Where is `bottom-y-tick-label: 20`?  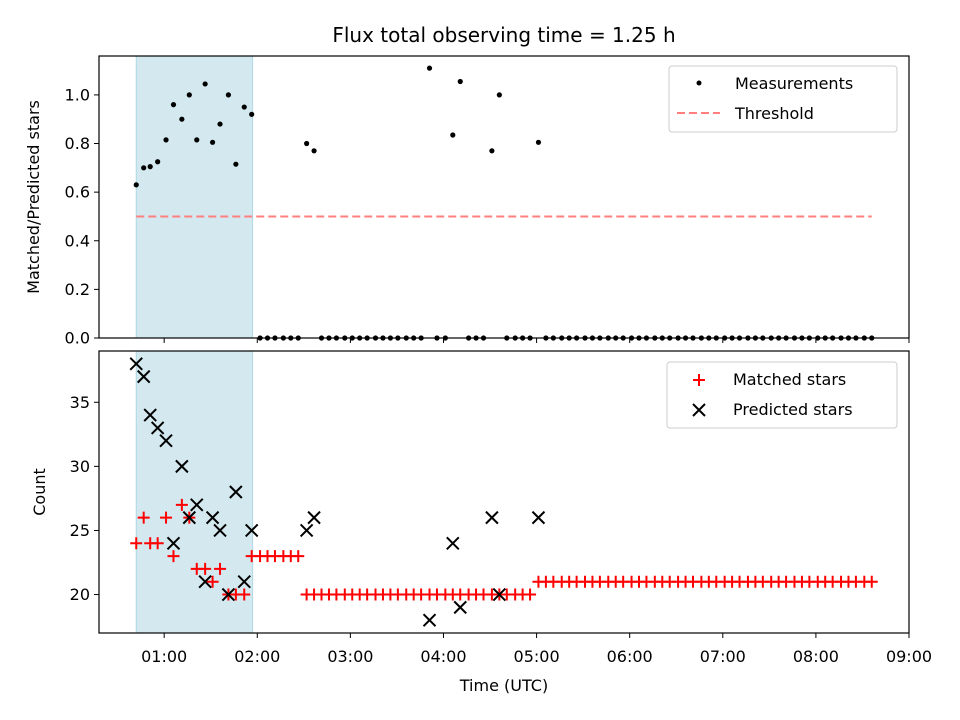 bottom-y-tick-label: 20 is located at coordinates (80, 594).